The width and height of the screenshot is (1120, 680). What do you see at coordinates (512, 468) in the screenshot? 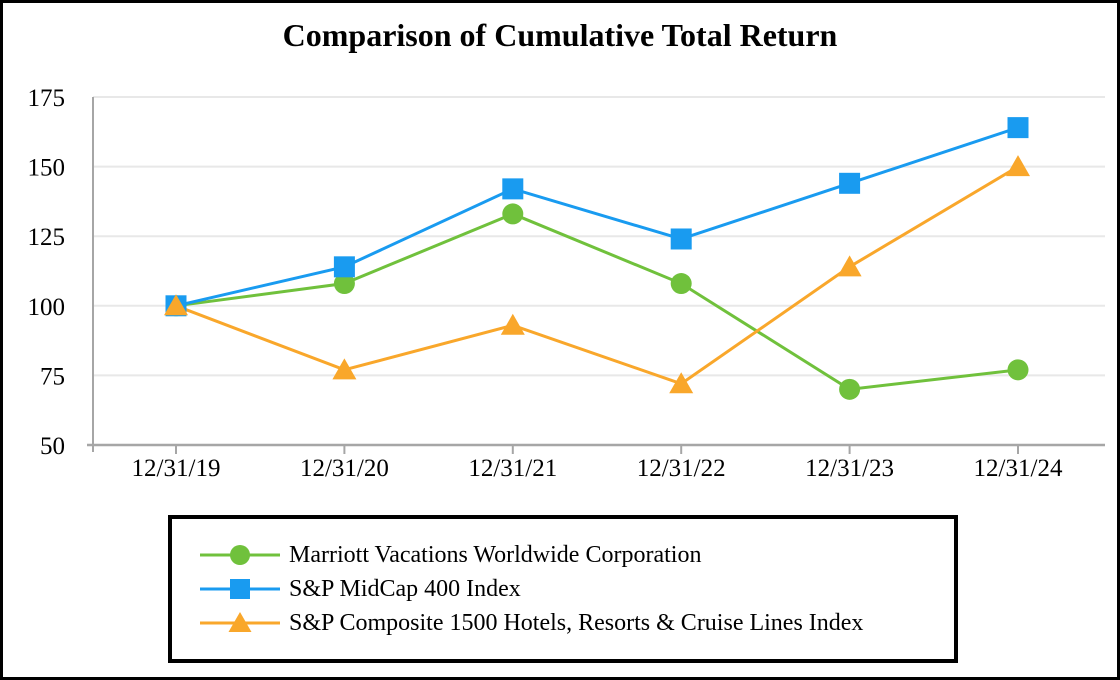
I see `x-tick-label: 12/31/21` at bounding box center [512, 468].